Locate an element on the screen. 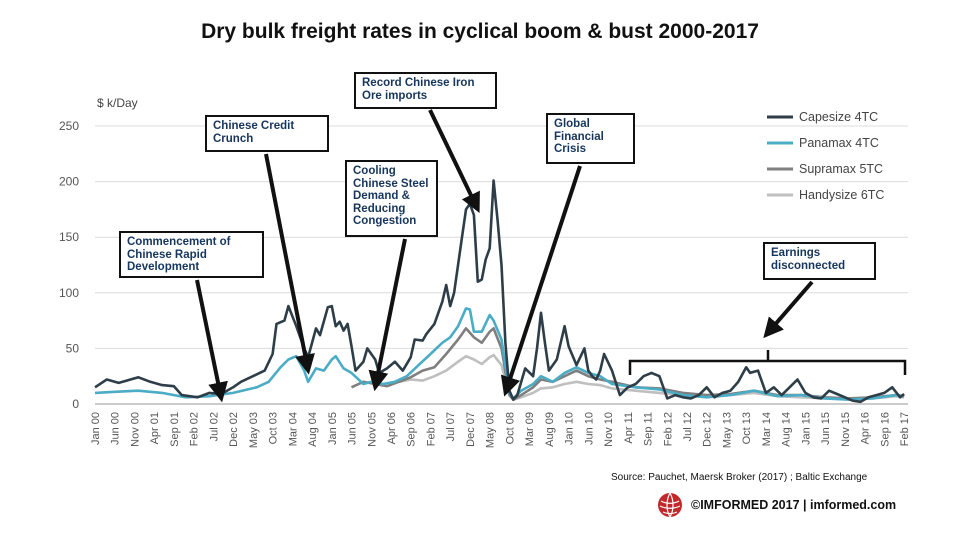 The height and width of the screenshot is (540, 960). x-tick-label: Sep 11 is located at coordinates (649, 429).